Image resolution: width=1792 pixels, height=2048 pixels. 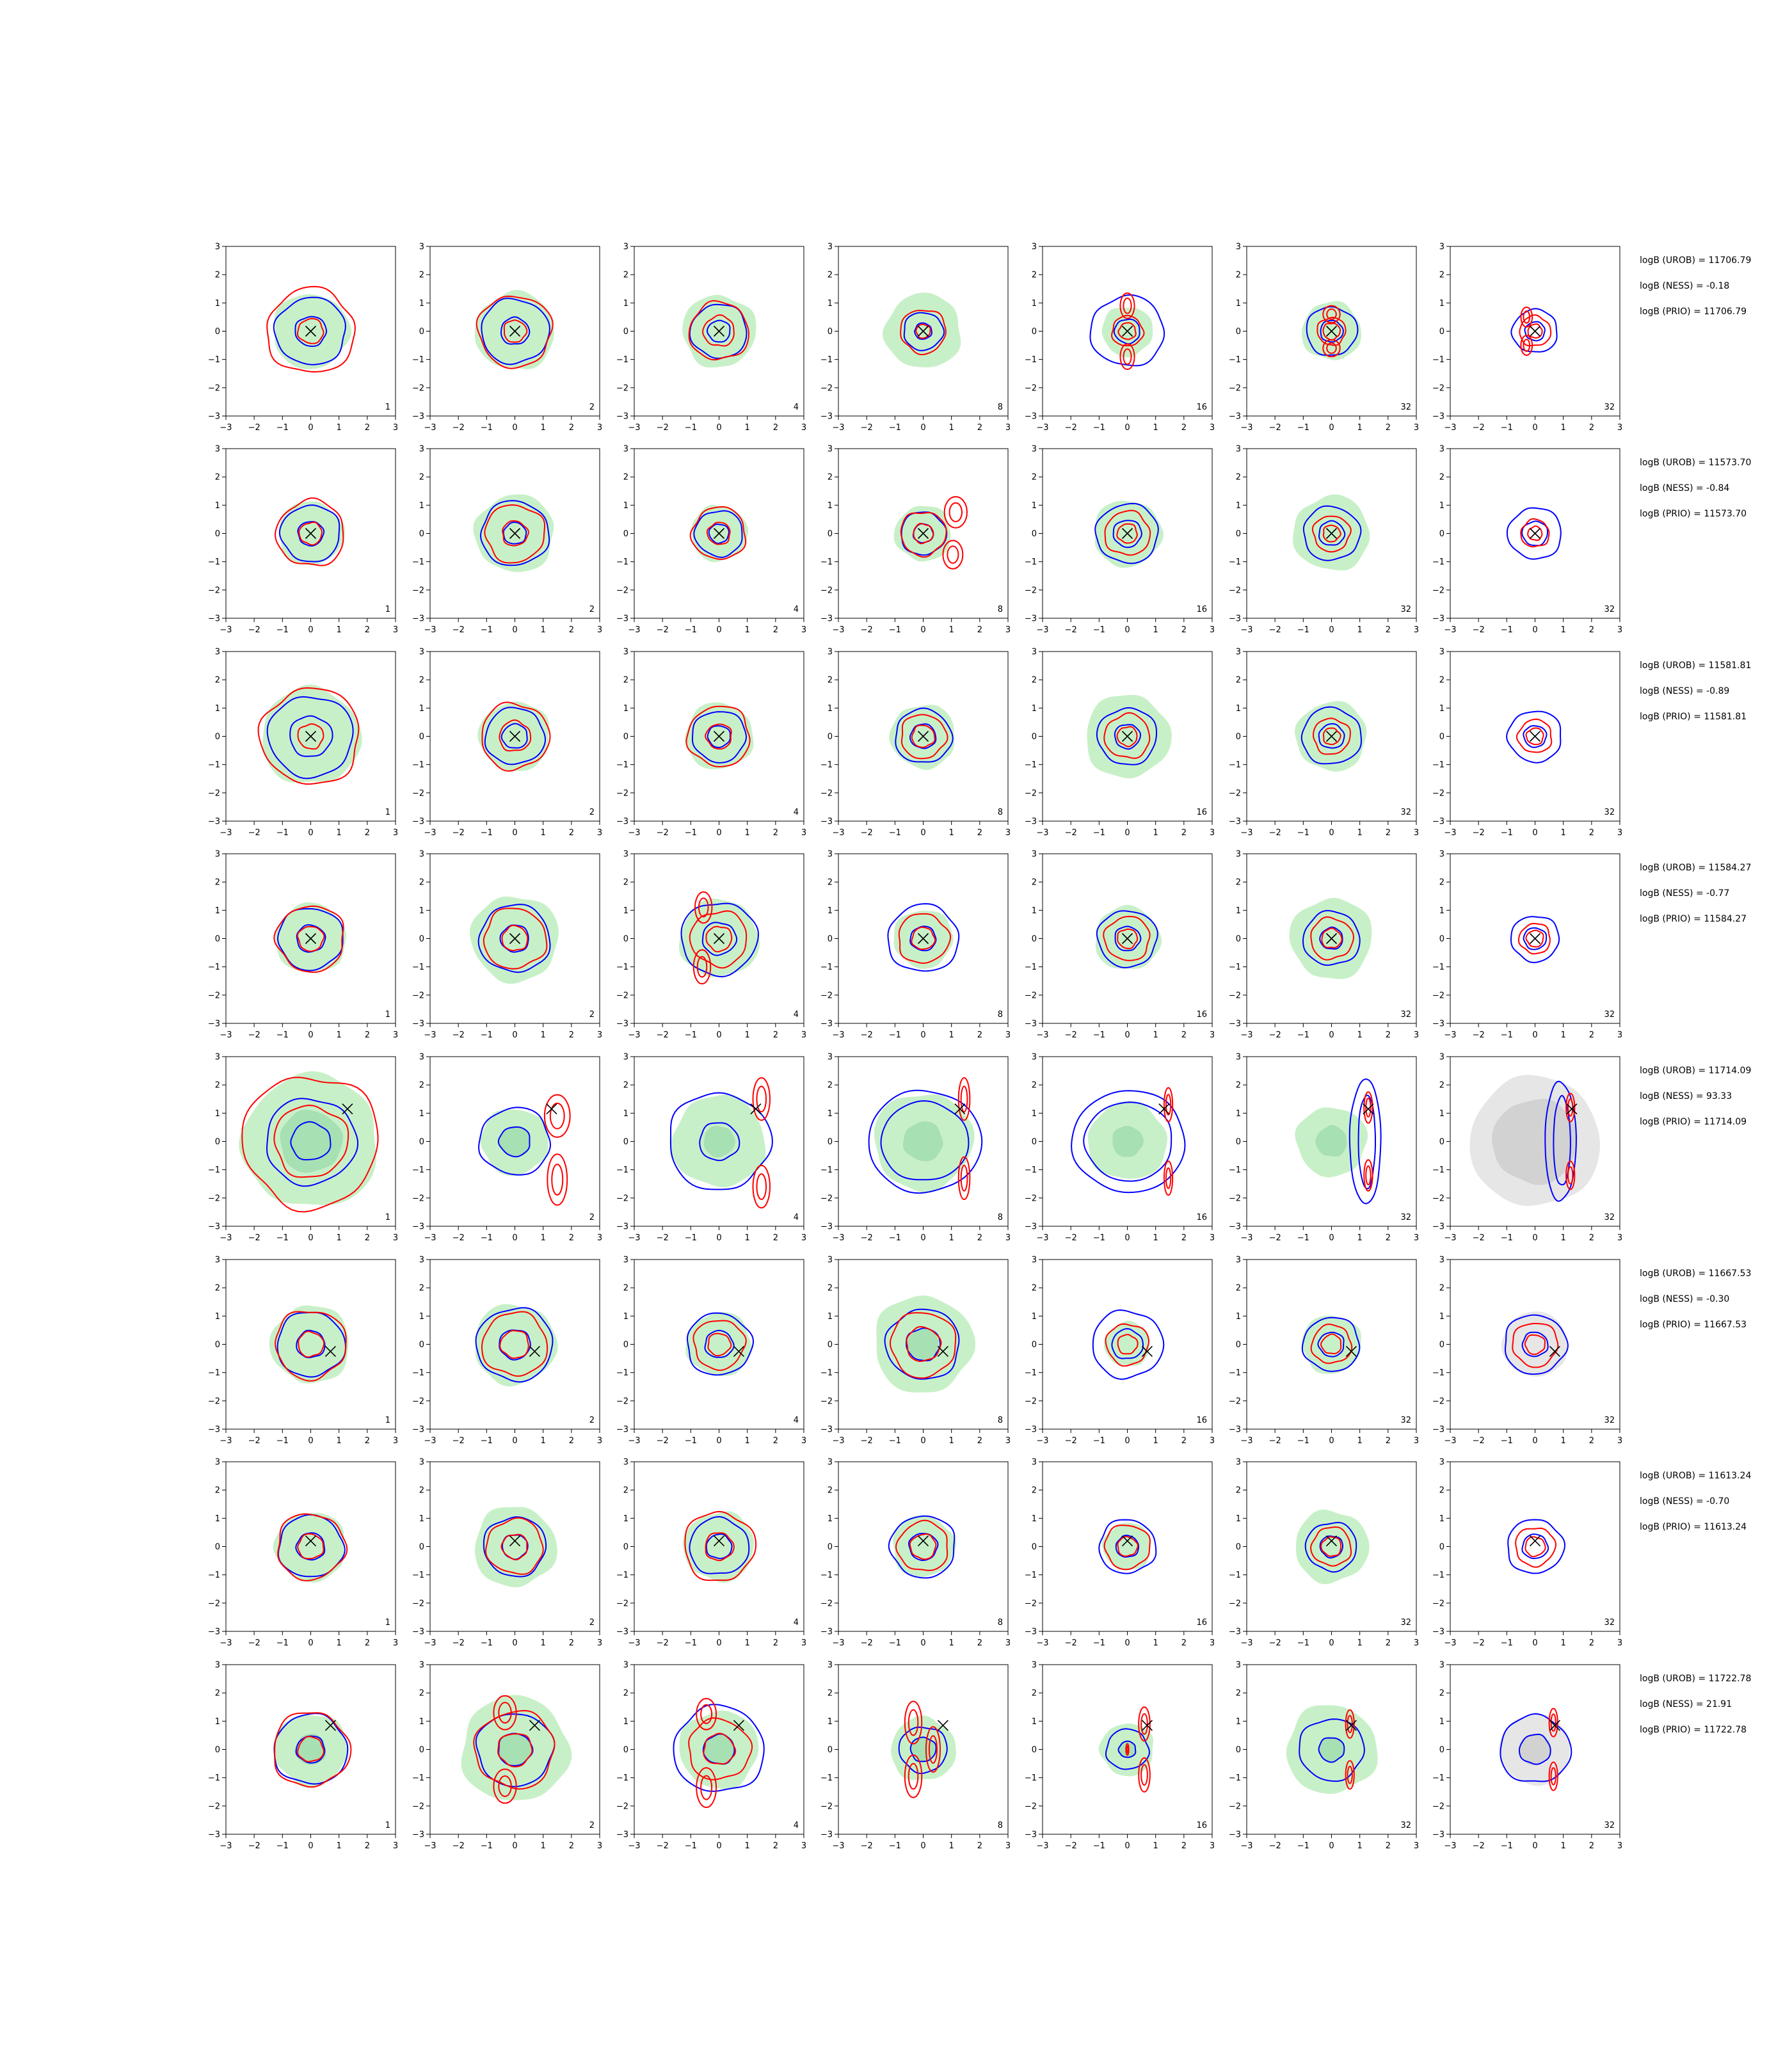 What do you see at coordinates (1120, 1756) in the screenshot?
I see `panel-r8-c5: −3−3 −2 −2 −1 −1 0 0 1 1 2 2 3 3 16` at bounding box center [1120, 1756].